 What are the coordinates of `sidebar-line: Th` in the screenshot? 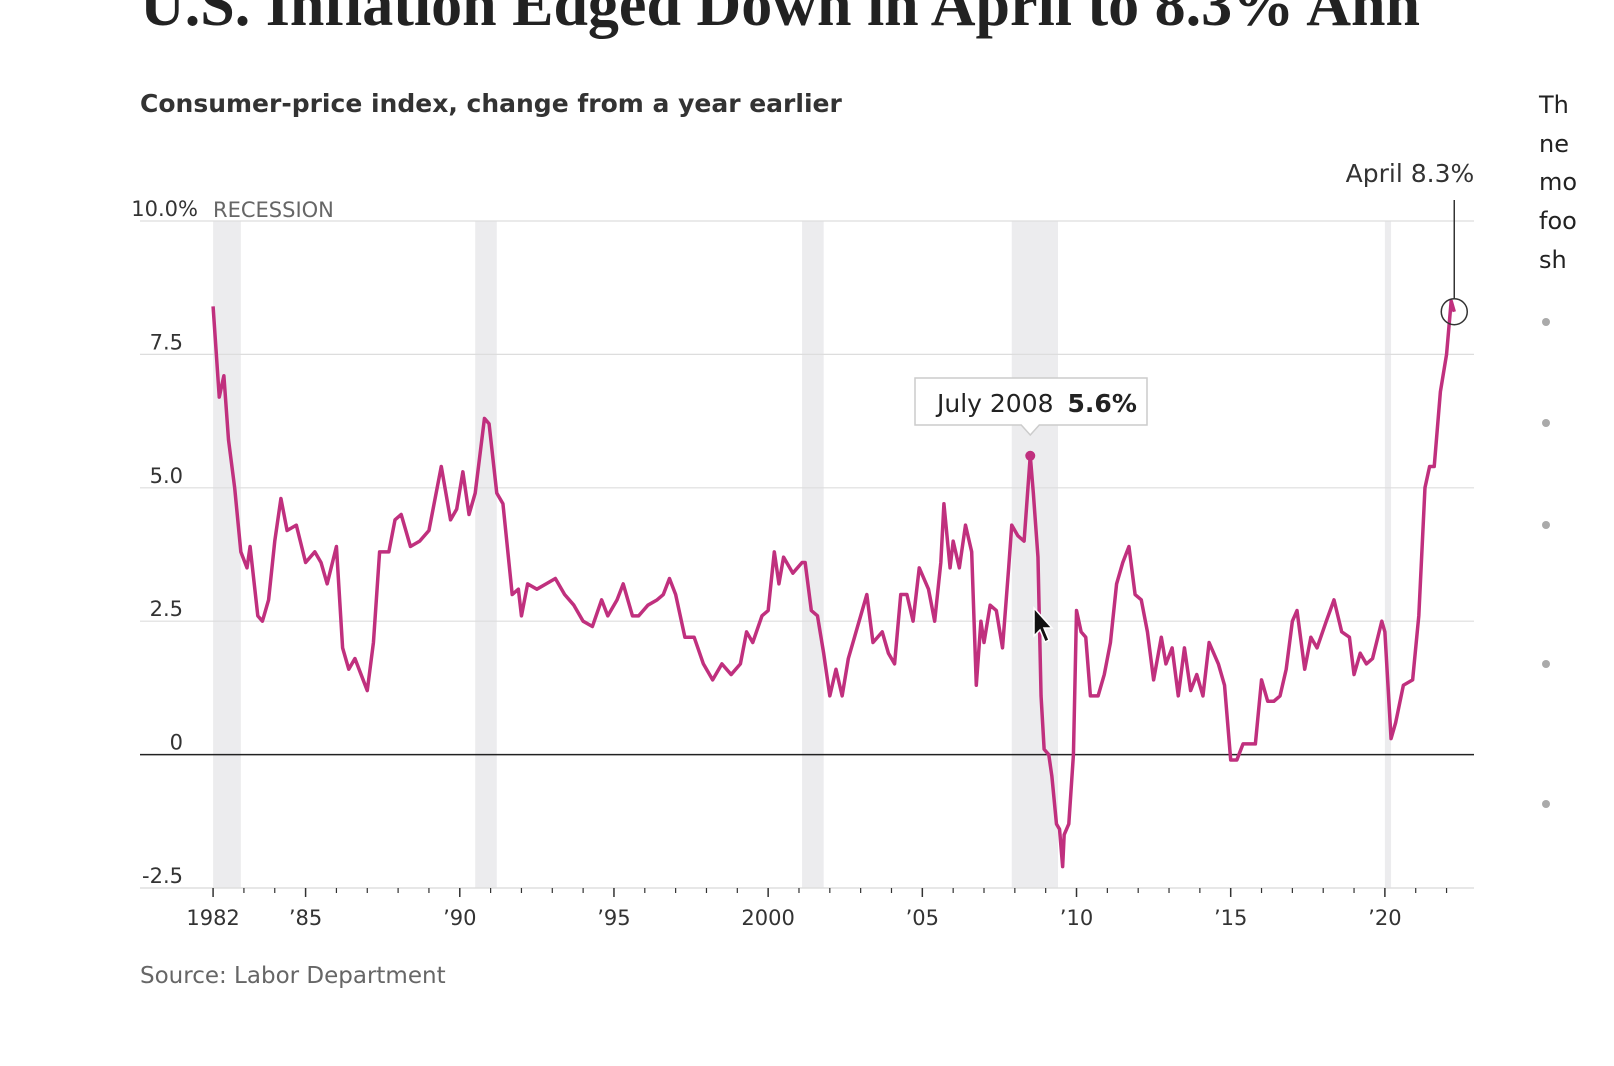 It's located at (1554, 105).